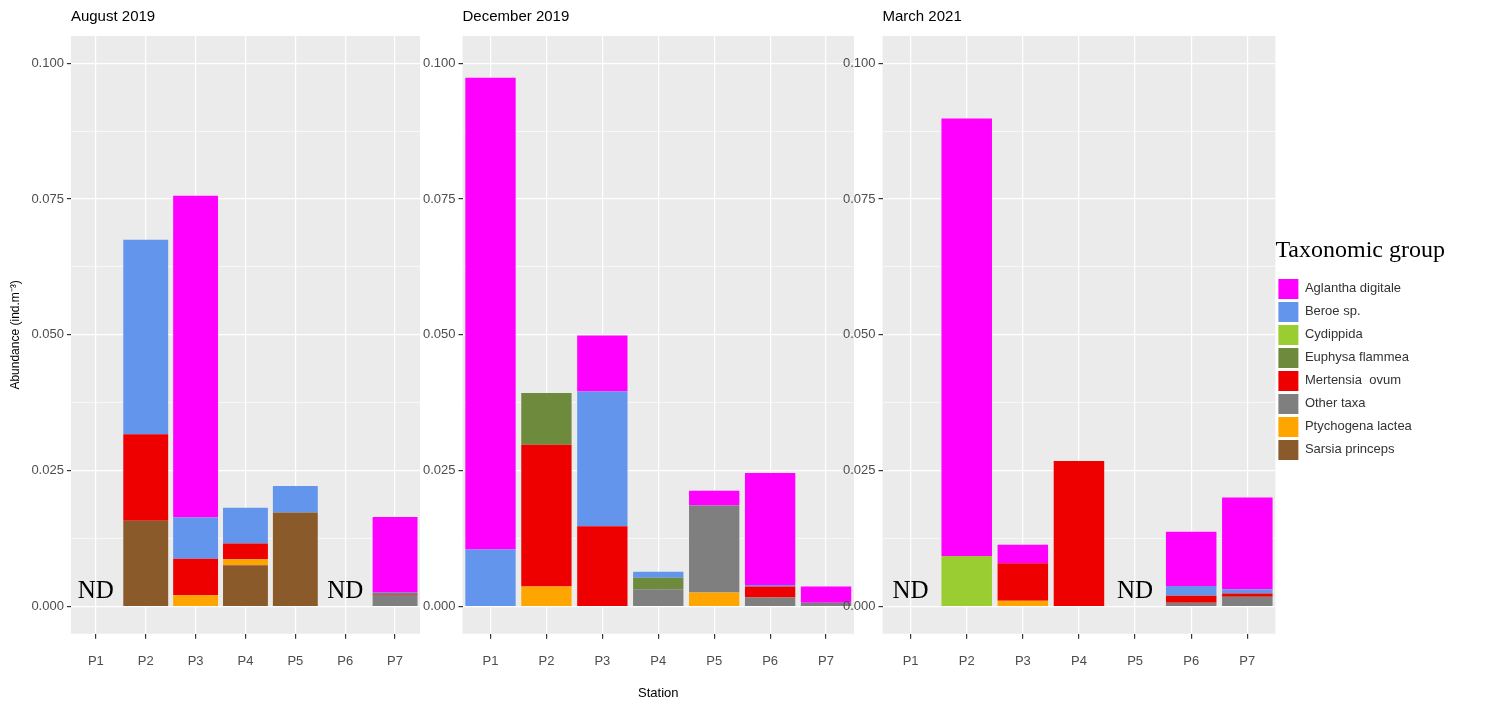  I want to click on x-axis-title: Station, so click(658, 692).